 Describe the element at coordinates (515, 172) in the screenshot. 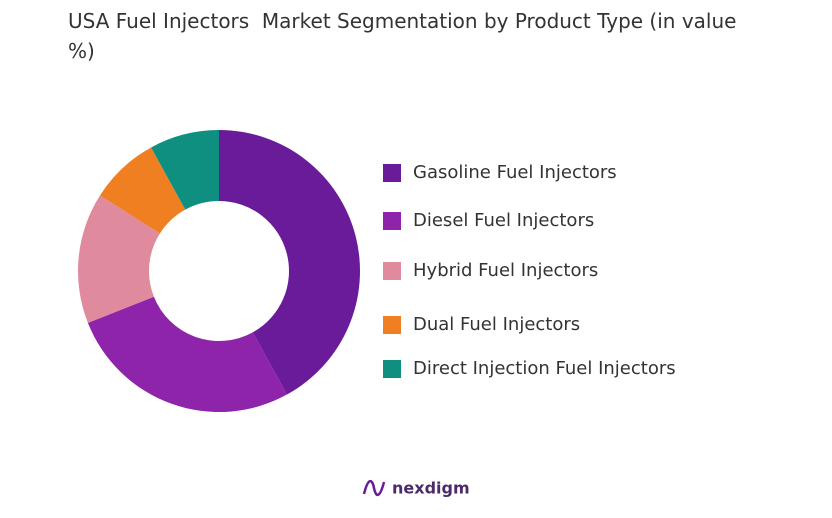

I see `legend-label: Gasoline Fuel Injectors` at that location.